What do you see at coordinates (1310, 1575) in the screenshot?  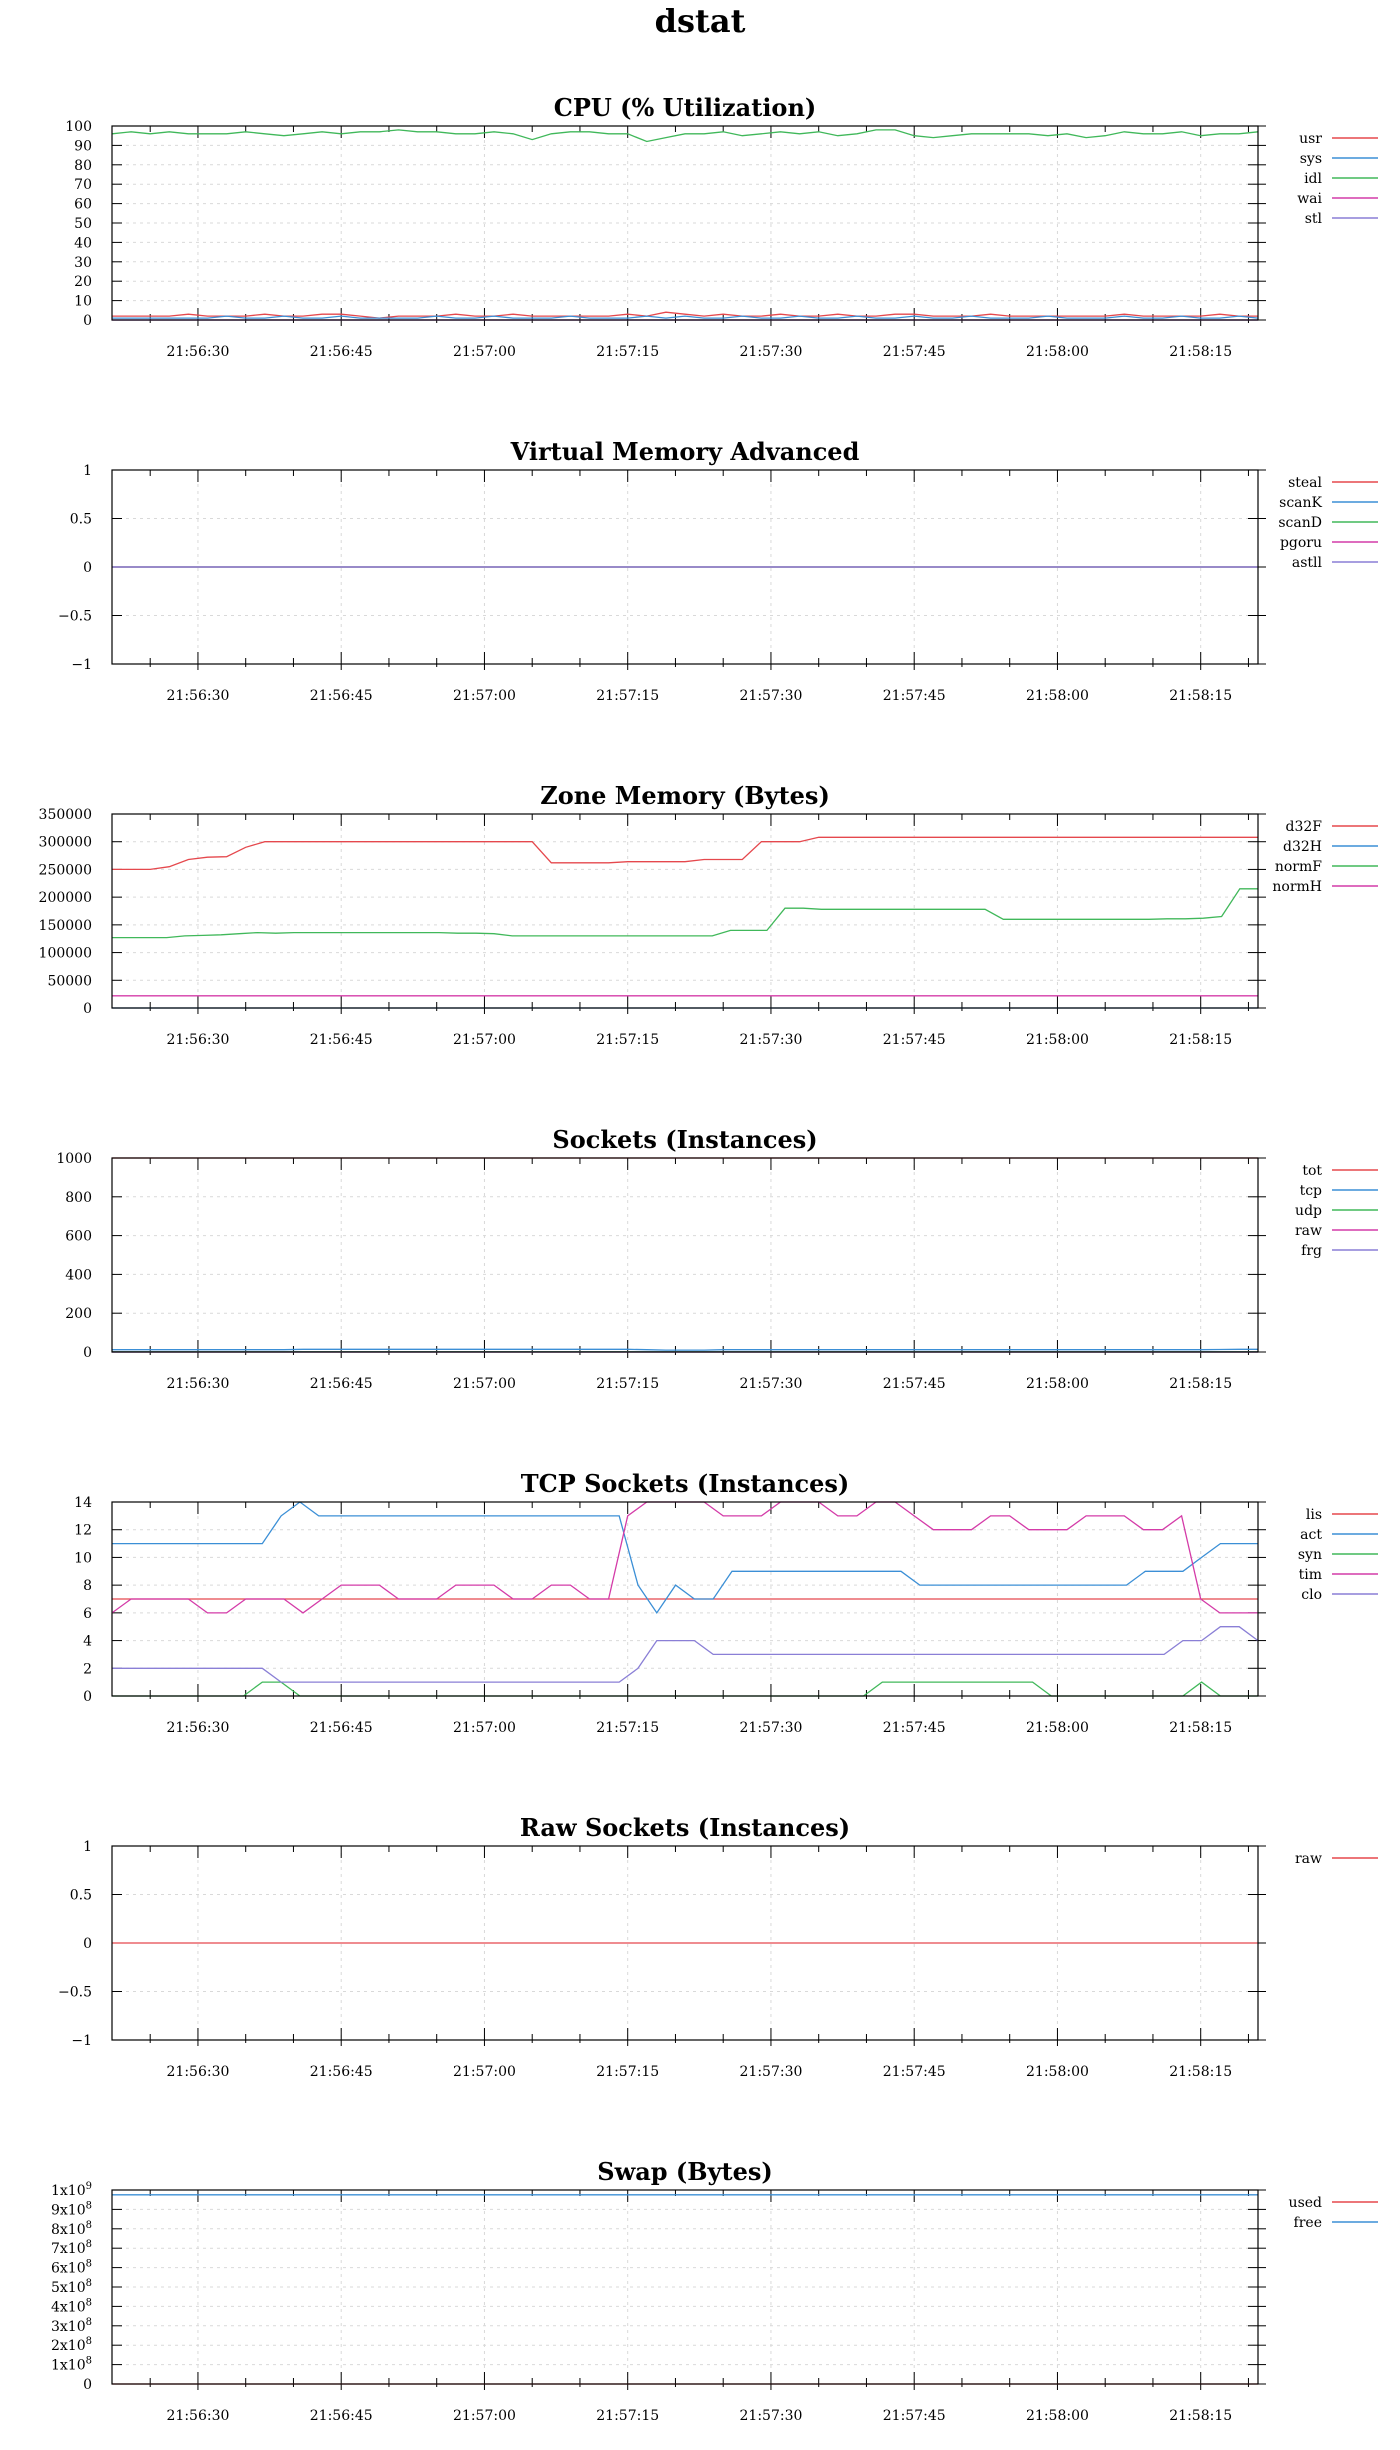 I see `legend-label-tim: tim` at bounding box center [1310, 1575].